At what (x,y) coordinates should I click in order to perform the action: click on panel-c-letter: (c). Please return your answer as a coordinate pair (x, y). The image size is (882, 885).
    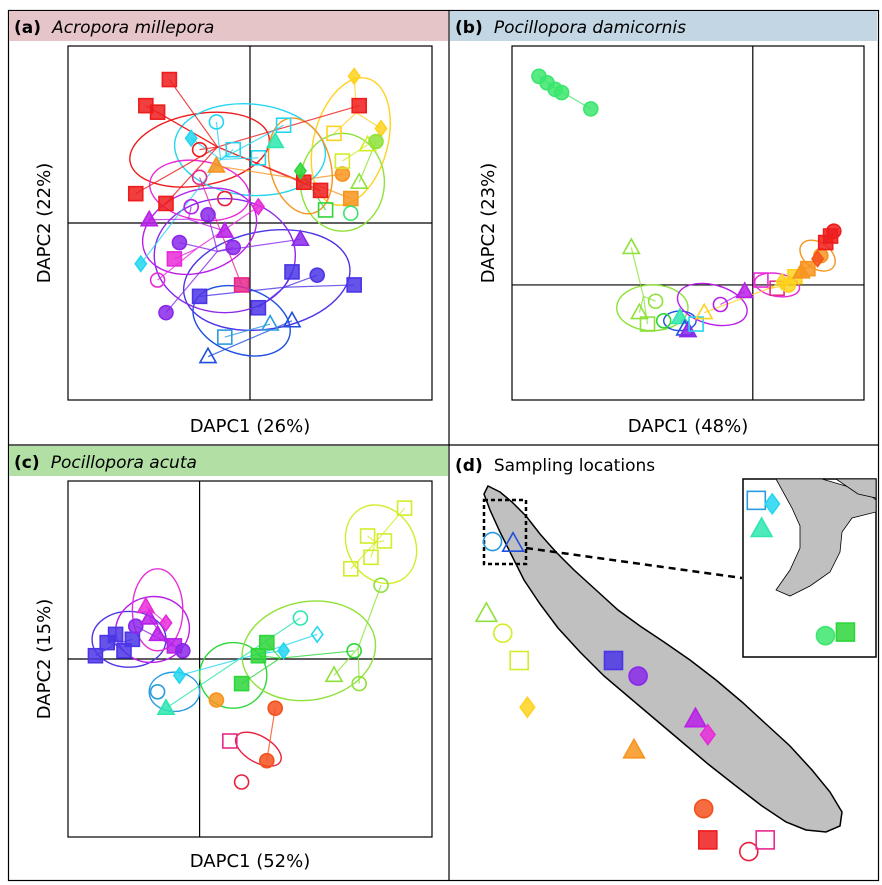
    Looking at the image, I should click on (27, 463).